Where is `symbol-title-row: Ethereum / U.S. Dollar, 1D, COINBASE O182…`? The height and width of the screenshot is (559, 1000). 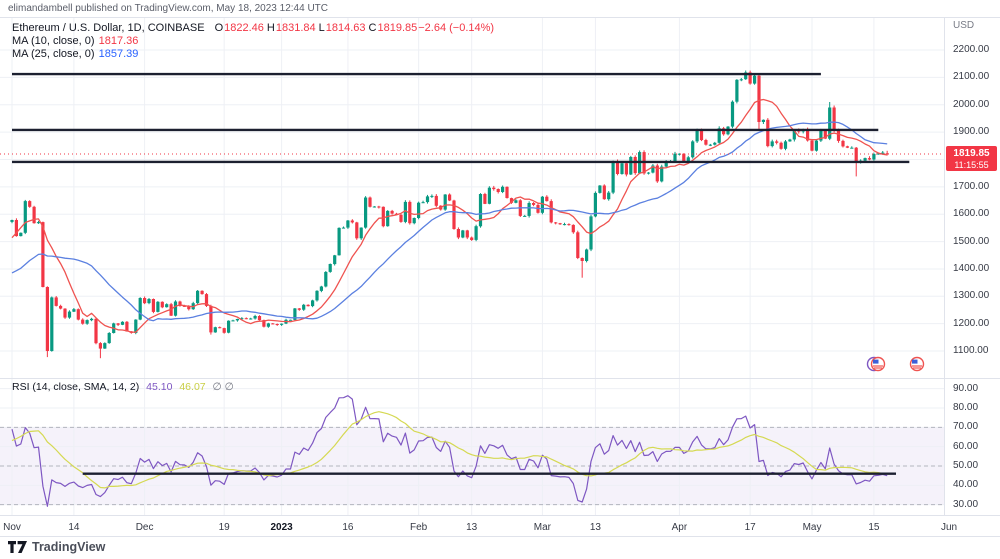
symbol-title-row: Ethereum / U.S. Dollar, 1D, COINBASE O182… is located at coordinates (253, 28).